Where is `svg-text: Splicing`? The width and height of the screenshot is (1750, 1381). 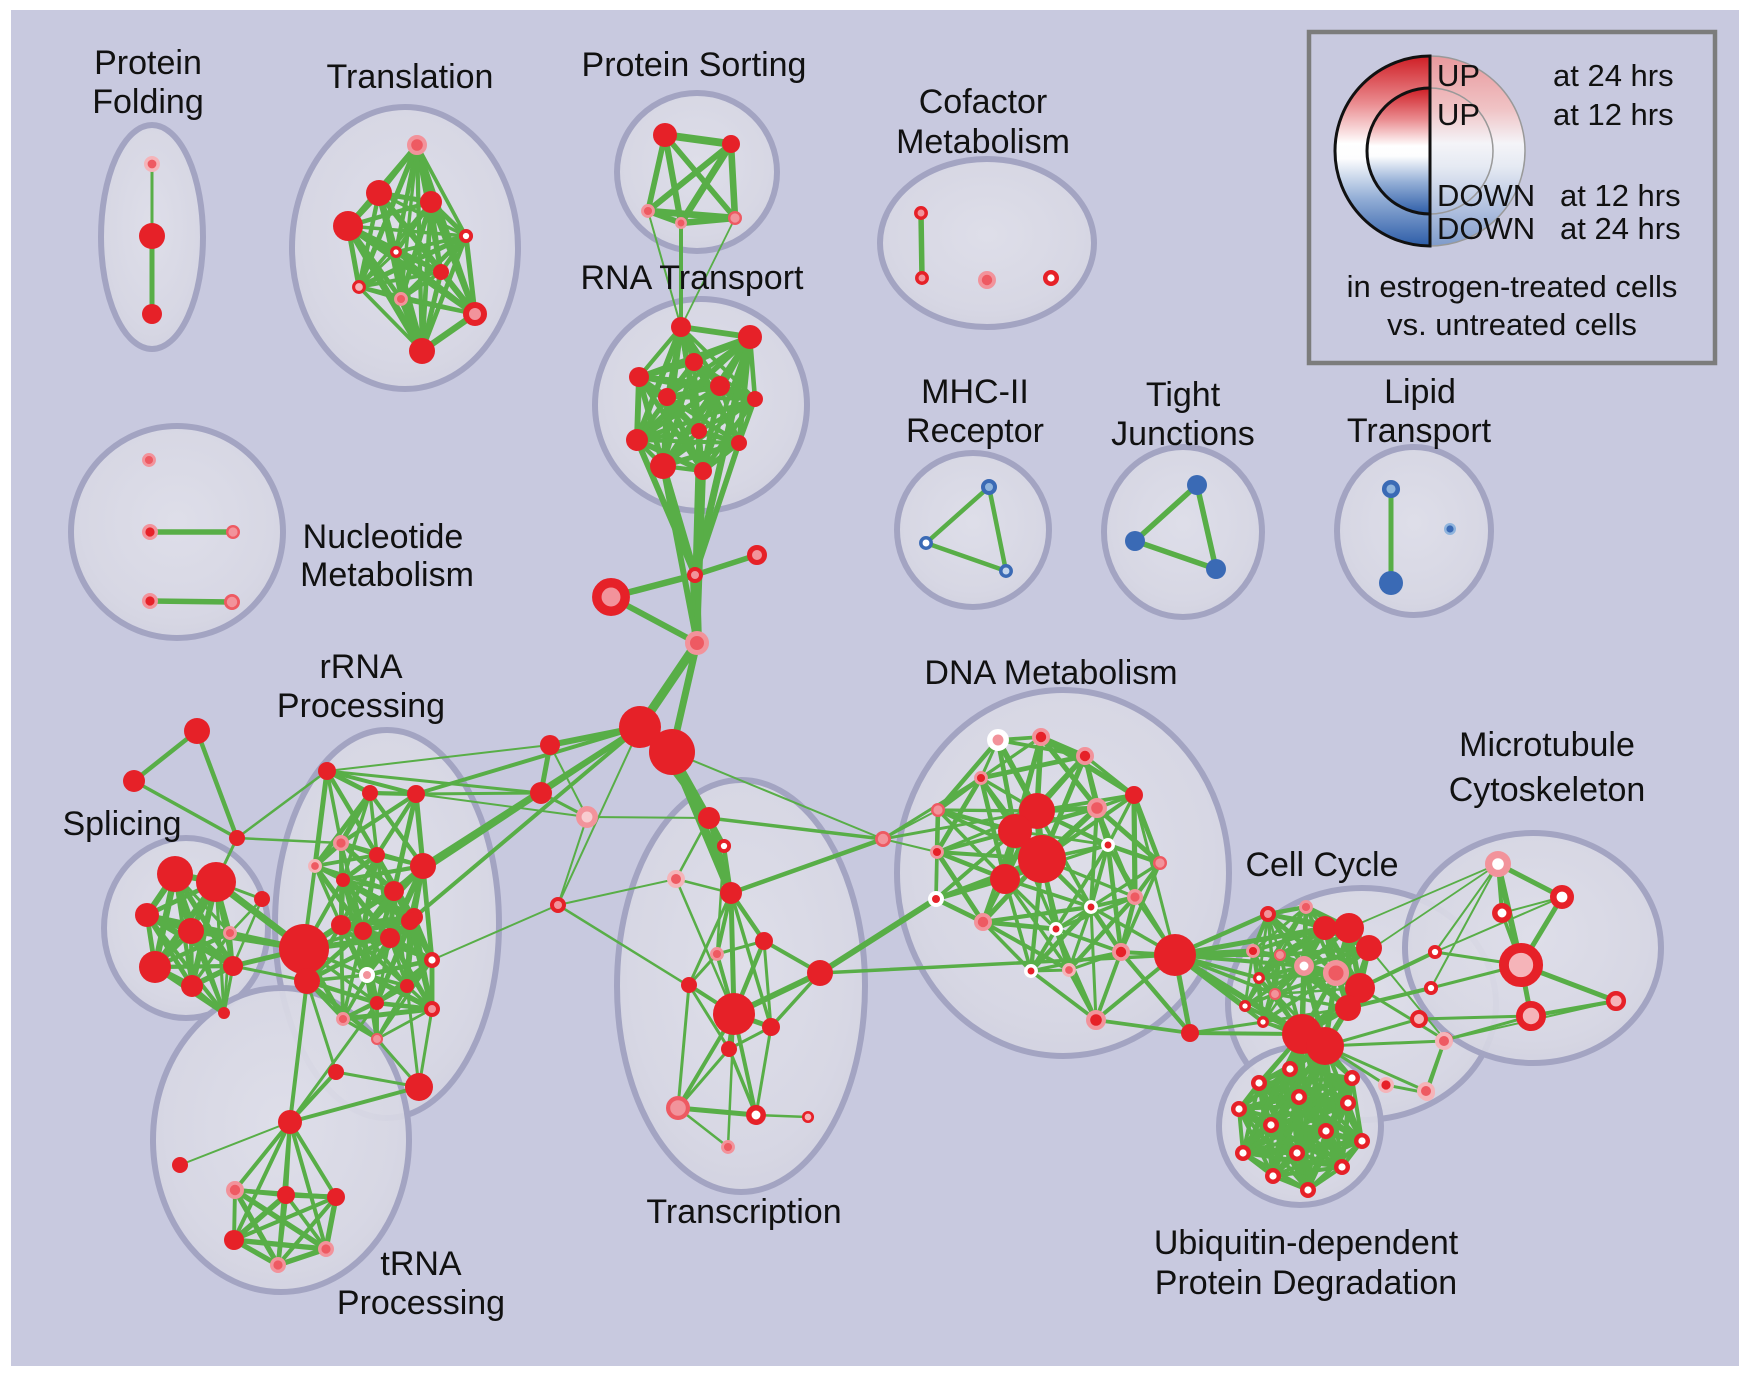 svg-text: Splicing is located at coordinates (121, 824).